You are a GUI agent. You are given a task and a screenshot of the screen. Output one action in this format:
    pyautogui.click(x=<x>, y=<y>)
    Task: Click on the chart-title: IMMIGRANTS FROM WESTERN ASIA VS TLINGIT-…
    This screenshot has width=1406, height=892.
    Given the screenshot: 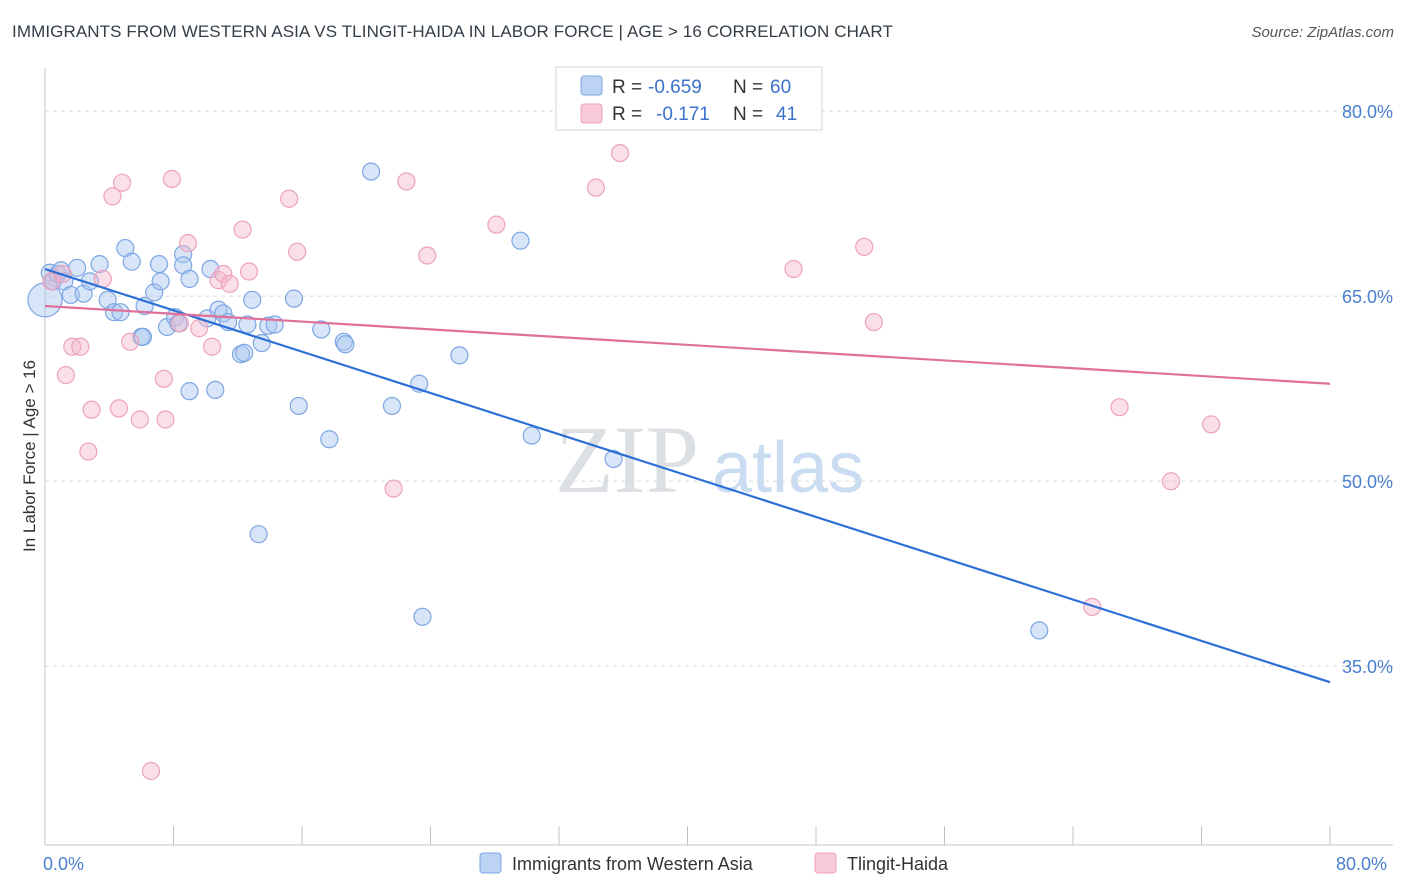 What is the action you would take?
    pyautogui.click(x=452, y=31)
    